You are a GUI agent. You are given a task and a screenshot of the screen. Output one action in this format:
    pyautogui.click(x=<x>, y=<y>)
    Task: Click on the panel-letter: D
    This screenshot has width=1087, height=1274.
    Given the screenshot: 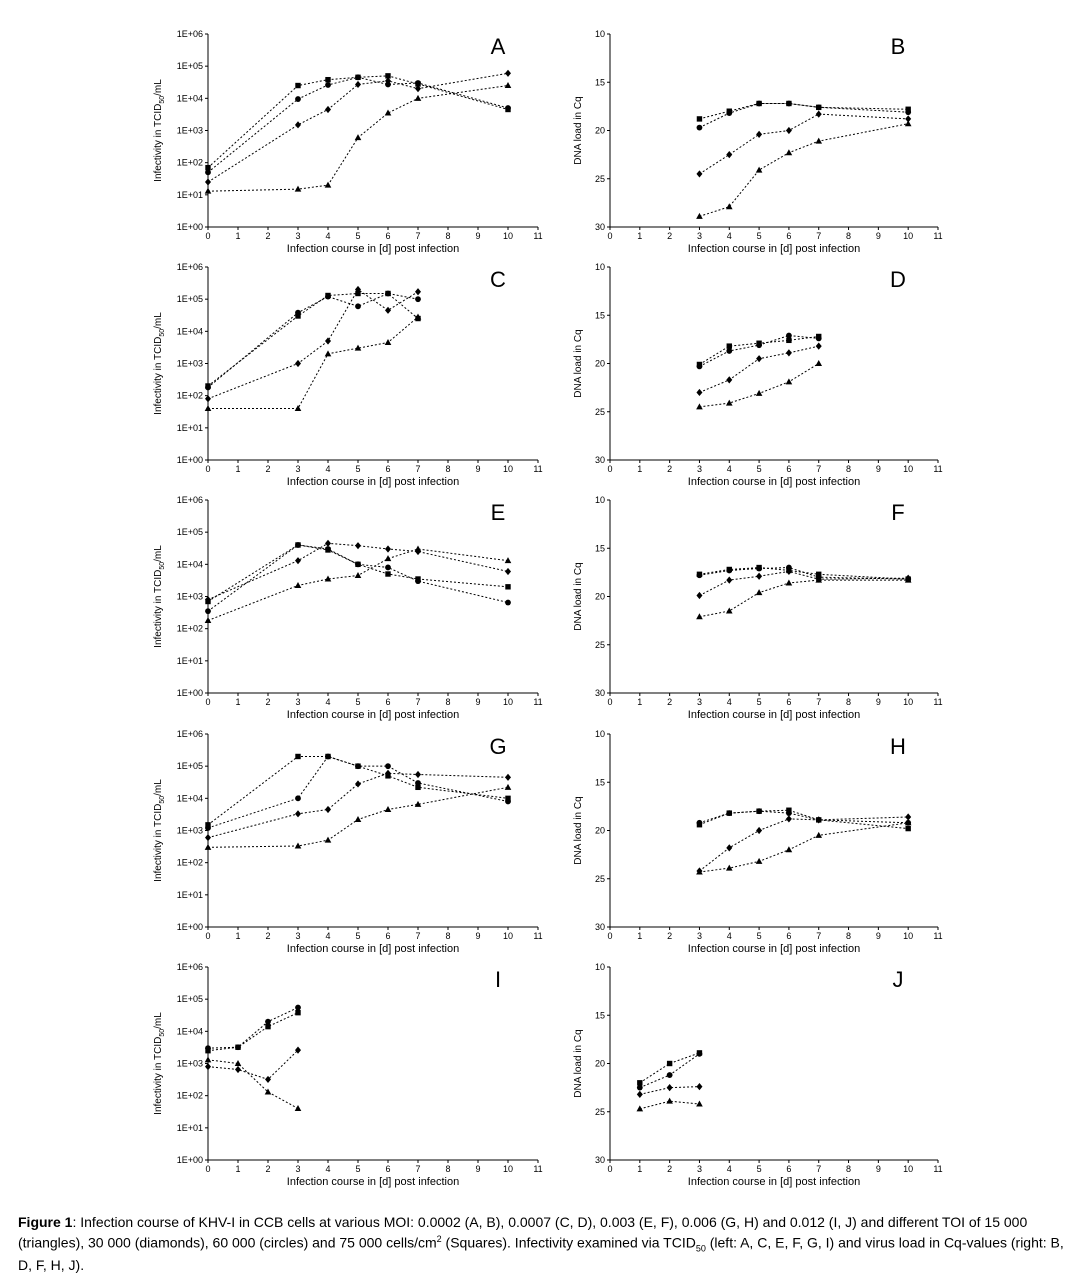 What is the action you would take?
    pyautogui.click(x=898, y=279)
    